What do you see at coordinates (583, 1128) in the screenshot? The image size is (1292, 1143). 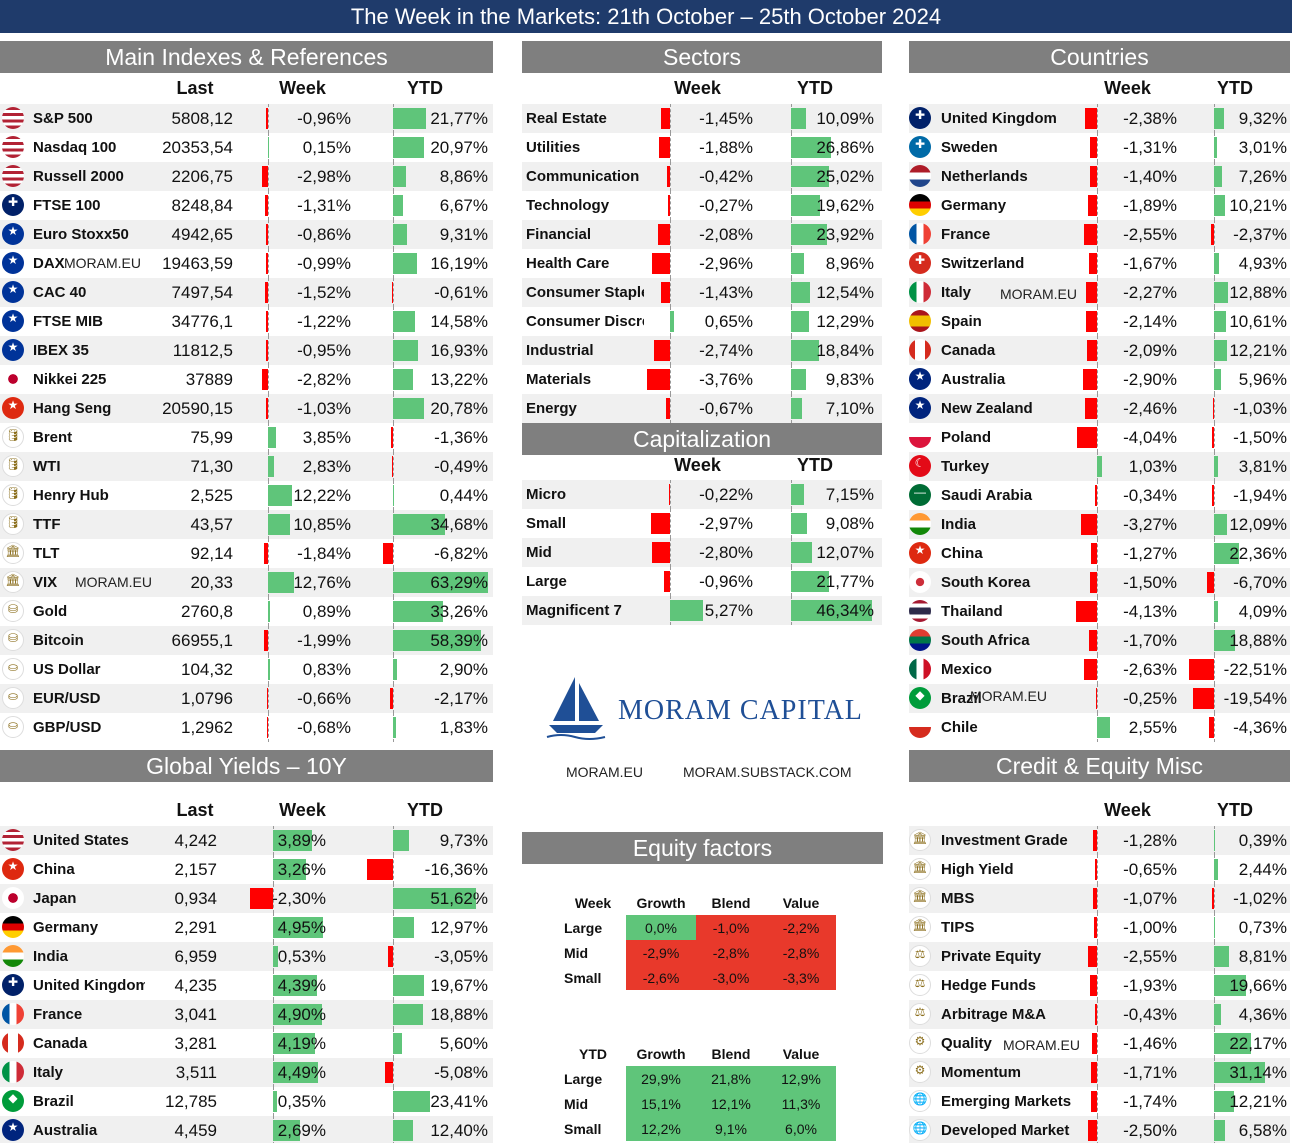 I see `grid-row-small: Small` at bounding box center [583, 1128].